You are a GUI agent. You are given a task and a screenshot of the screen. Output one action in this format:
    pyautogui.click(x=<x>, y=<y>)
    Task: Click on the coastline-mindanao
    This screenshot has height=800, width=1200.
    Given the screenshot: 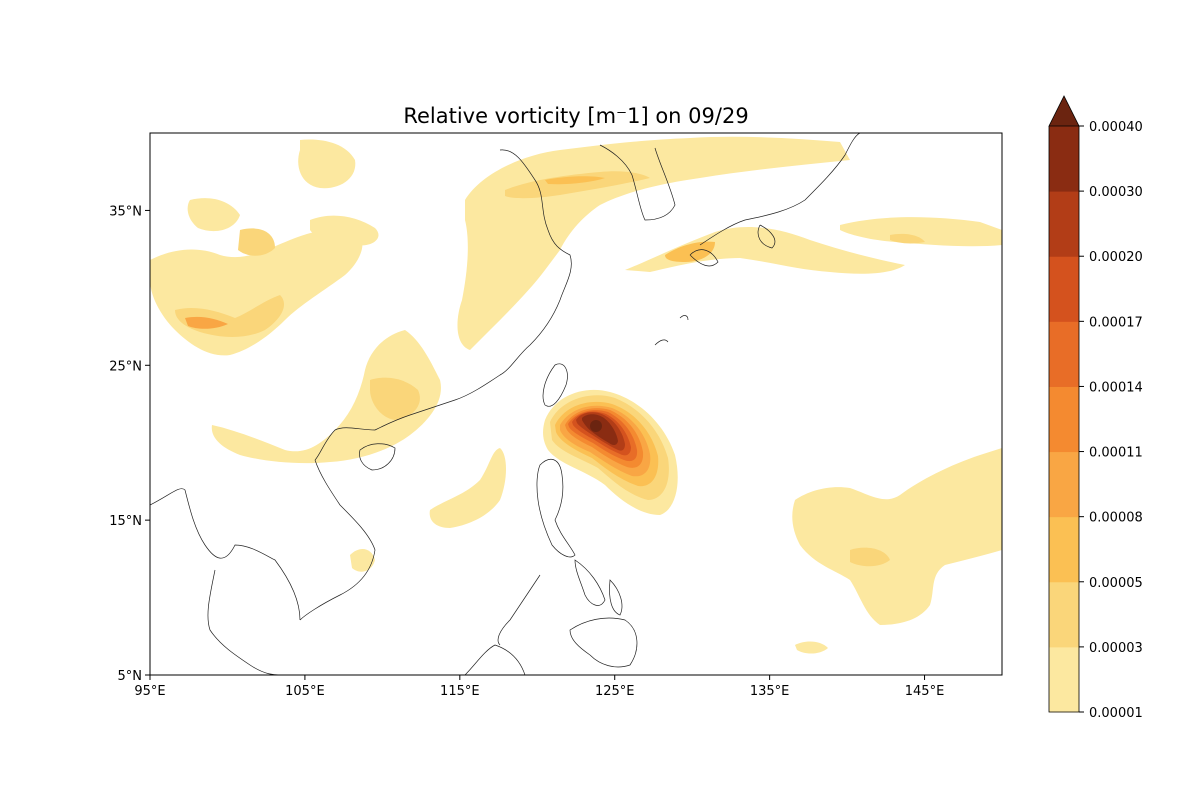 What is the action you would take?
    pyautogui.click(x=603, y=642)
    